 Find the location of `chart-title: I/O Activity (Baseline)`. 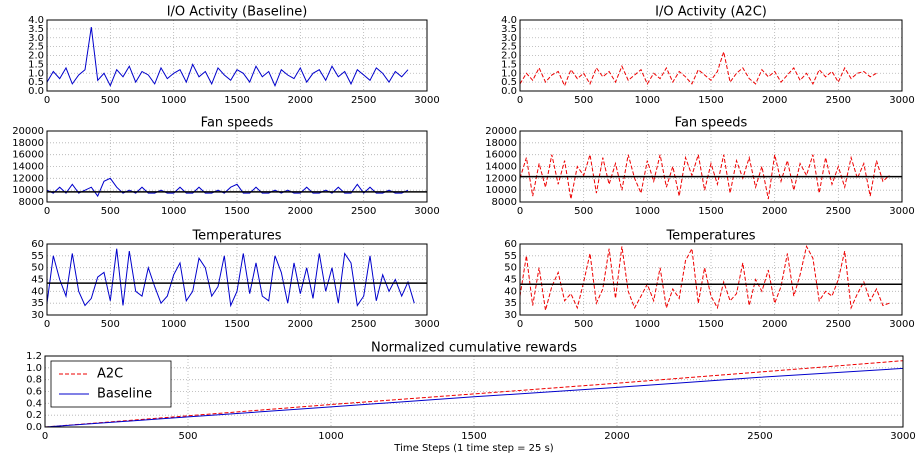

chart-title: I/O Activity (Baseline) is located at coordinates (237, 12).